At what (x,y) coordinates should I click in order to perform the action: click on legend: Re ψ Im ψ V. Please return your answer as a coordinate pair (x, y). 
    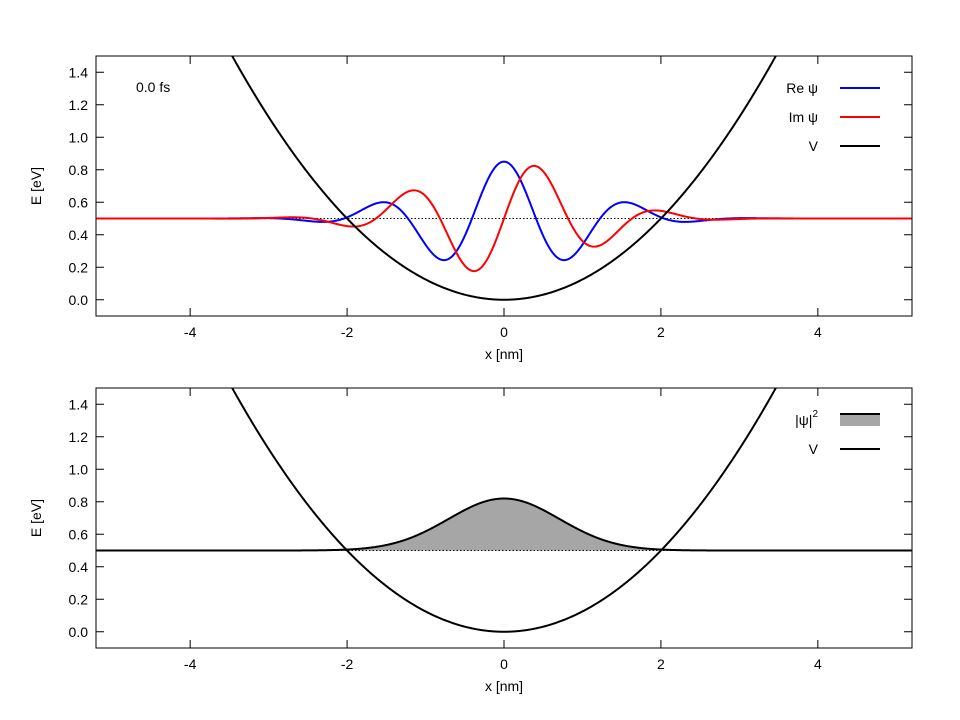
    Looking at the image, I should click on (833, 117).